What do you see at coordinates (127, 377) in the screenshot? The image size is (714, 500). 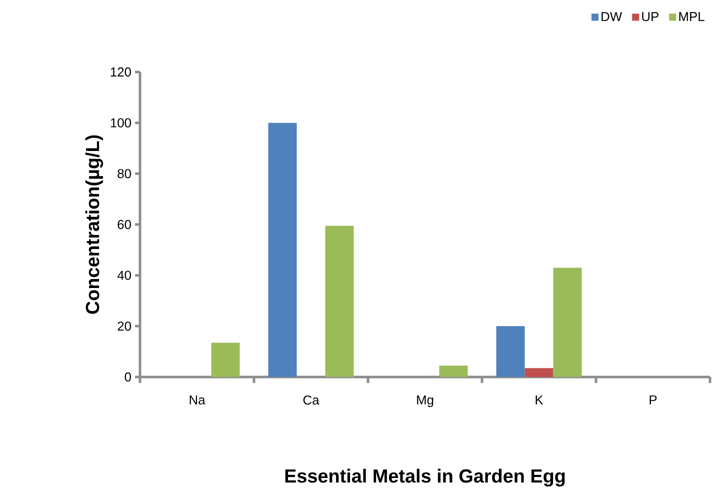 I see `y-tick-label: 0` at bounding box center [127, 377].